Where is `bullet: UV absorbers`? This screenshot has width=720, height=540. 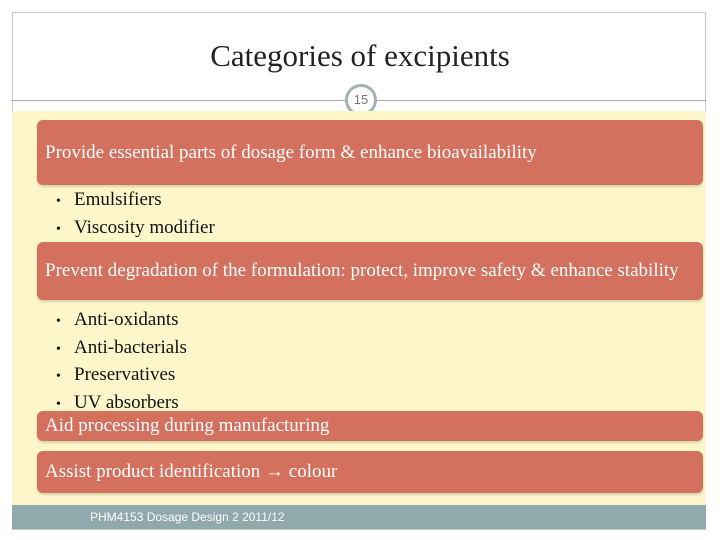 bullet: UV absorbers is located at coordinates (121, 404).